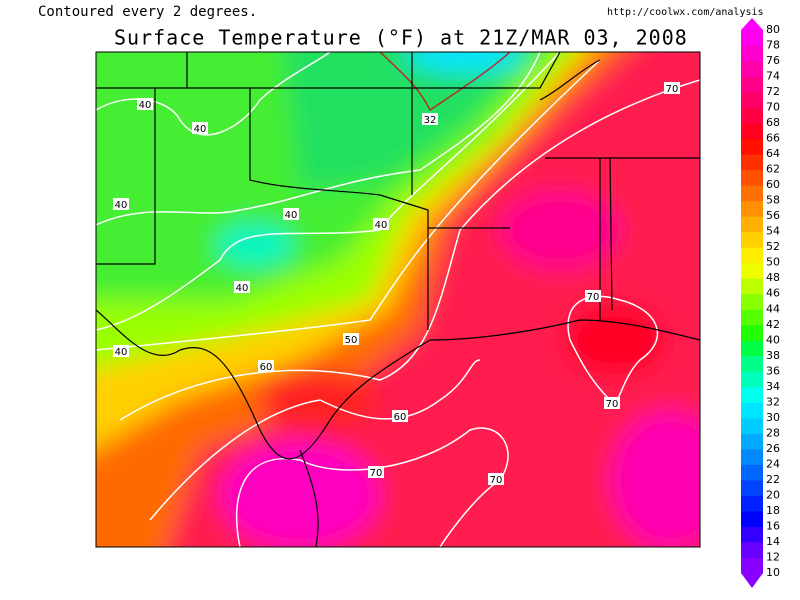 This screenshot has height=600, width=800. What do you see at coordinates (773, 308) in the screenshot?
I see `colorbar-label: 44` at bounding box center [773, 308].